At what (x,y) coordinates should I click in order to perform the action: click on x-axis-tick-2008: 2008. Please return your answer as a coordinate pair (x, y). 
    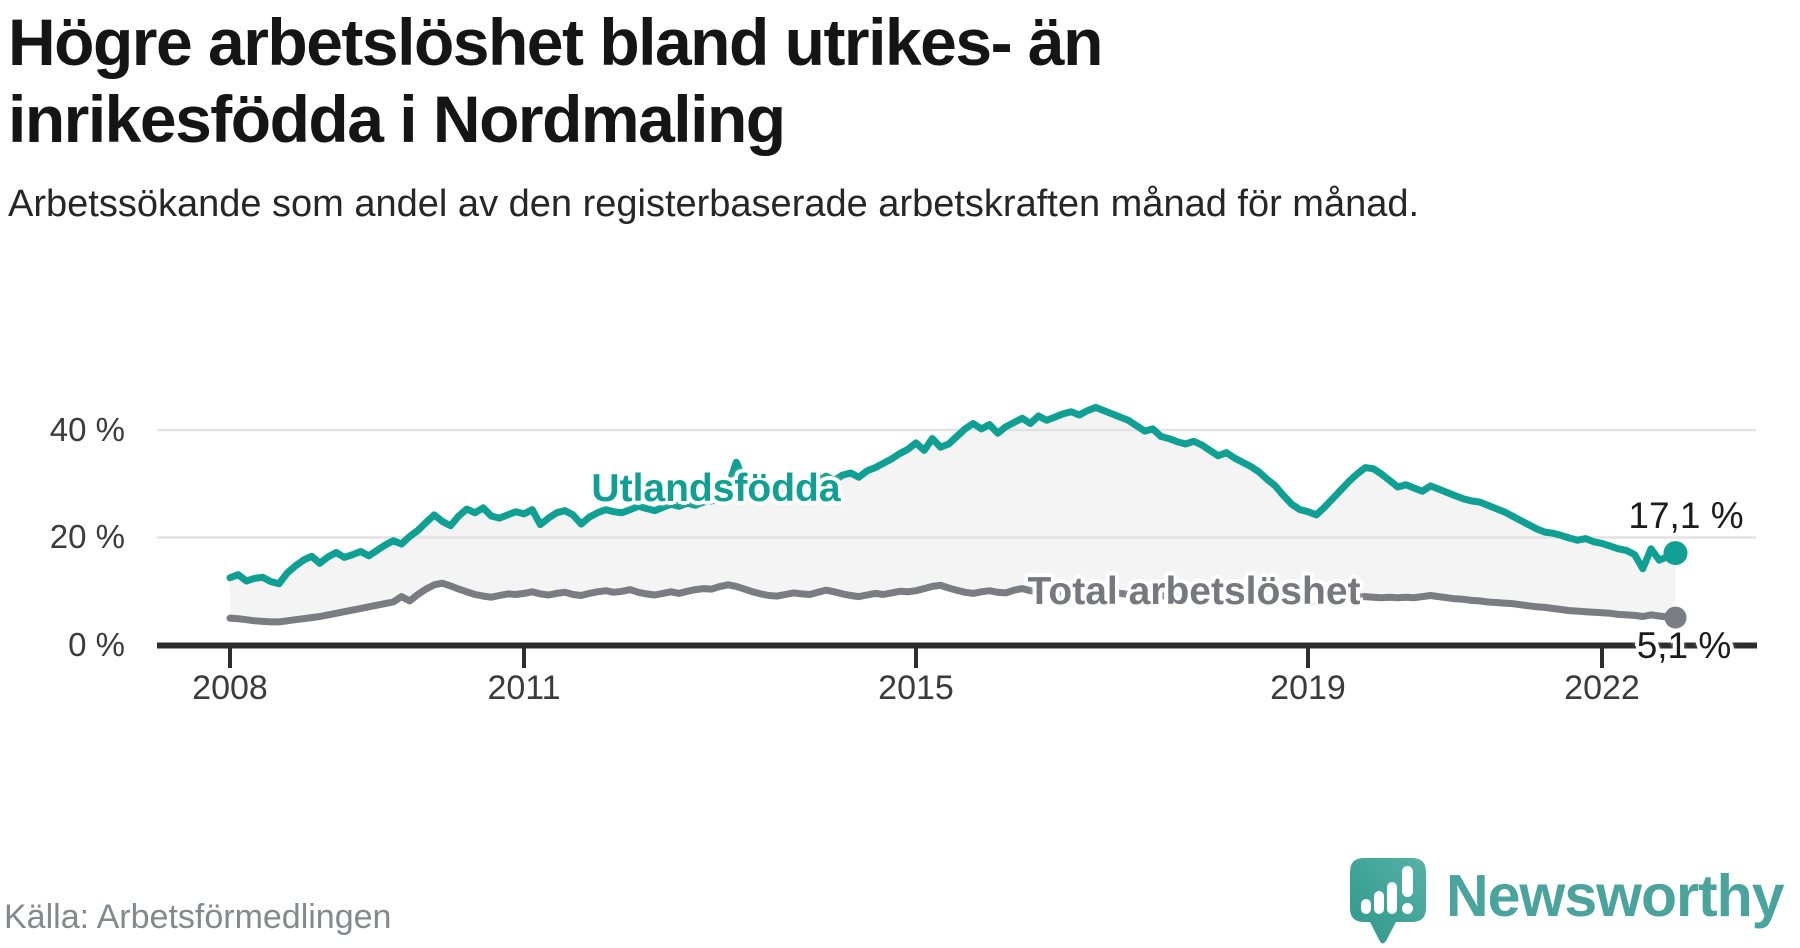
    Looking at the image, I should click on (230, 688).